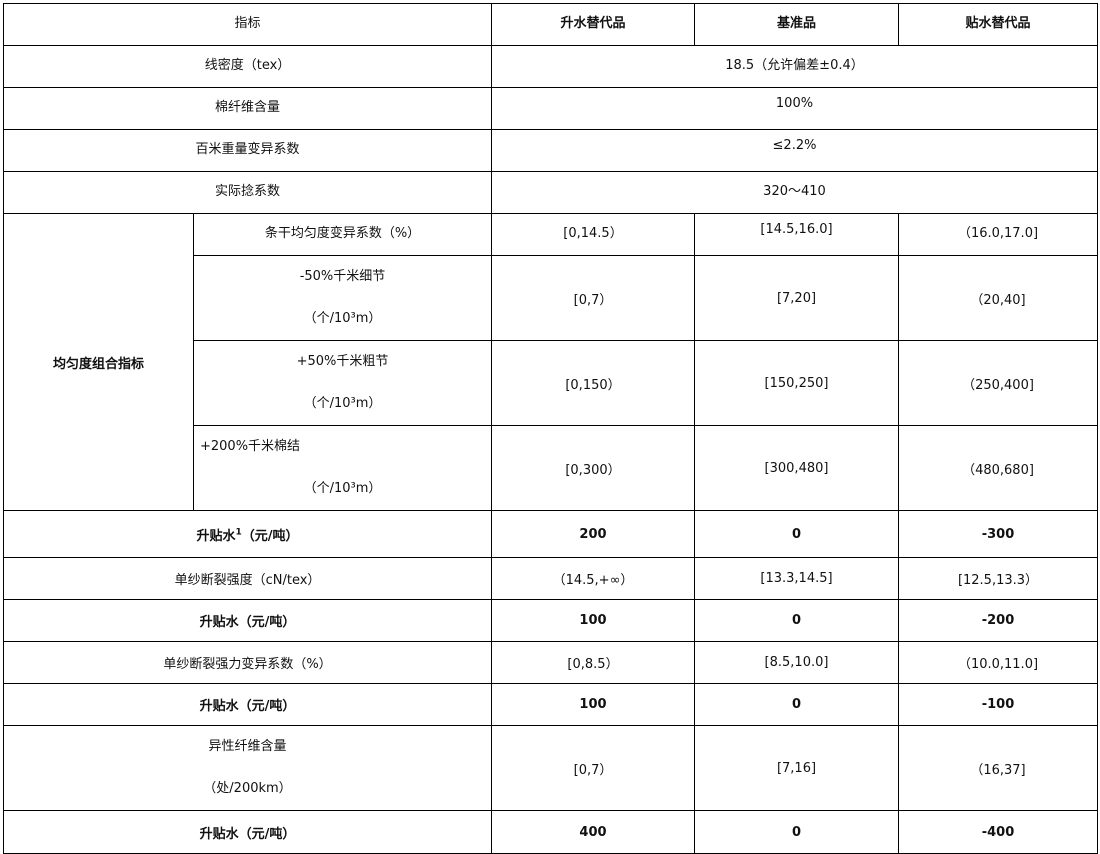 The width and height of the screenshot is (1100, 854). Describe the element at coordinates (593, 468) in the screenshot. I see `cell-premium: [0,300）` at that location.